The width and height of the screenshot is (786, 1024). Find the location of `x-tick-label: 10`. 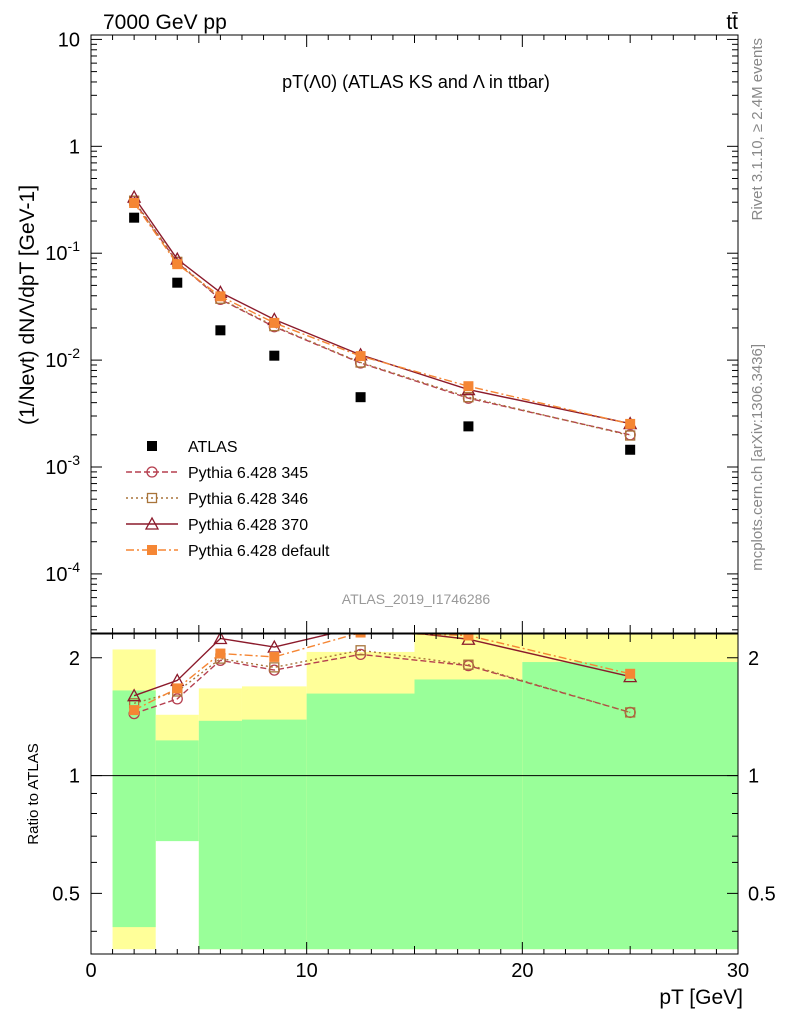

x-tick-label: 10 is located at coordinates (307, 971).